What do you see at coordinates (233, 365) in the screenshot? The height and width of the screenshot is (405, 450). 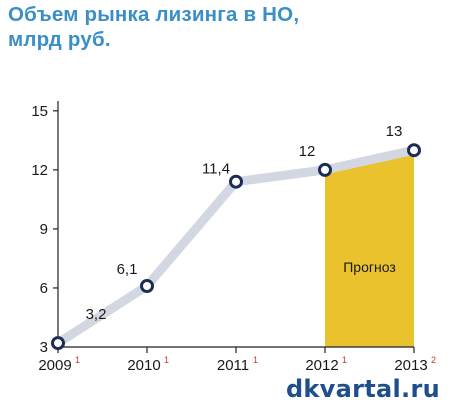 I see `x-tick-label: 2011` at bounding box center [233, 365].